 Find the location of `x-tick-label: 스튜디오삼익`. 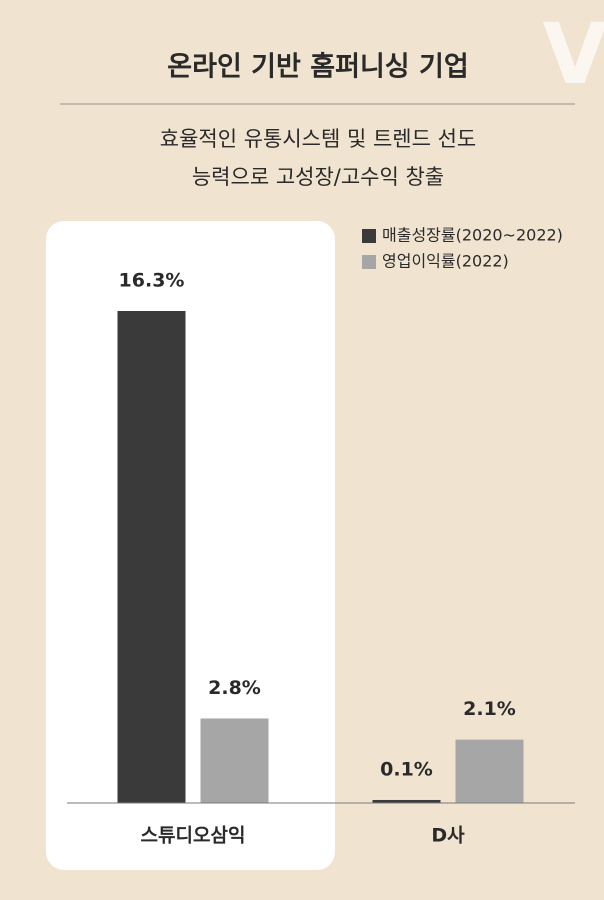

x-tick-label: 스튜디오삼익 is located at coordinates (193, 836).